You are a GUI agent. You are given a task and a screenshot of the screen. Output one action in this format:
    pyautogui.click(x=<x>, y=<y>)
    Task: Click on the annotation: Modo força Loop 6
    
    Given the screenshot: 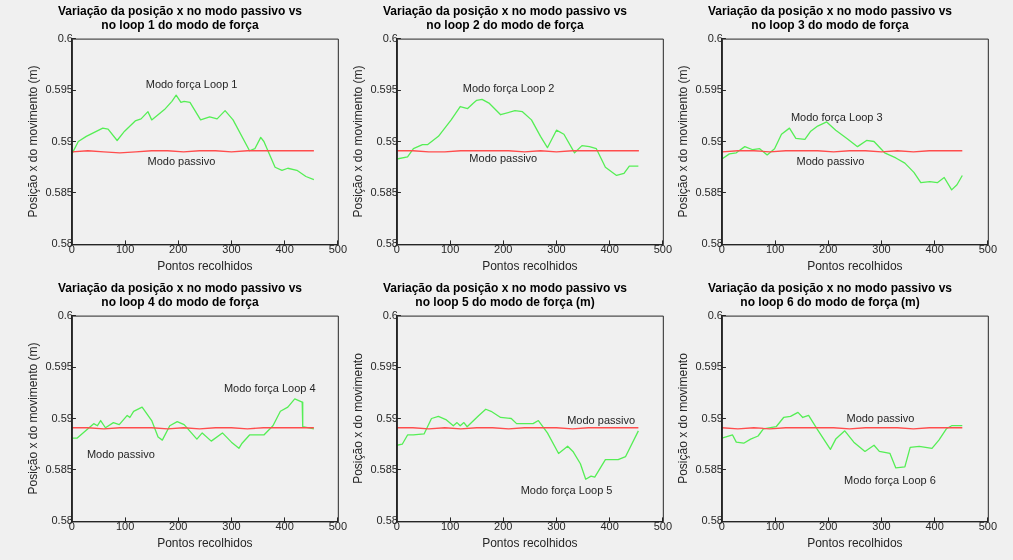 What is the action you would take?
    pyautogui.click(x=890, y=480)
    